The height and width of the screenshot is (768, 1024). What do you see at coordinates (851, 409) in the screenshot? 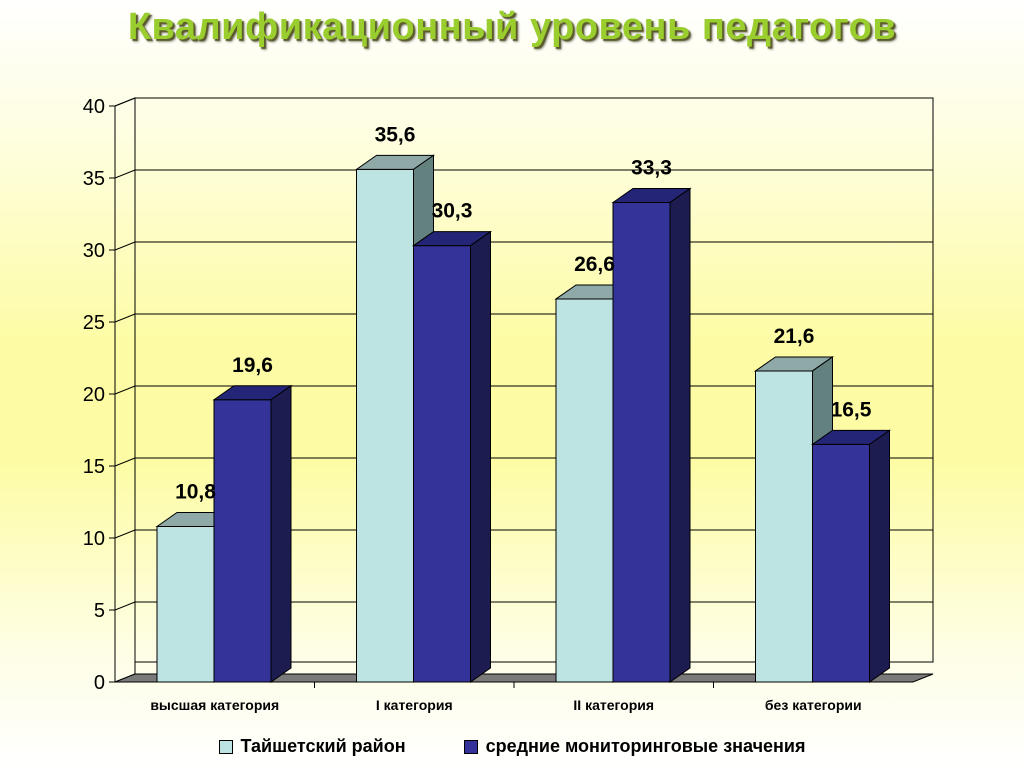
I see `data-label: 16,5` at bounding box center [851, 409].